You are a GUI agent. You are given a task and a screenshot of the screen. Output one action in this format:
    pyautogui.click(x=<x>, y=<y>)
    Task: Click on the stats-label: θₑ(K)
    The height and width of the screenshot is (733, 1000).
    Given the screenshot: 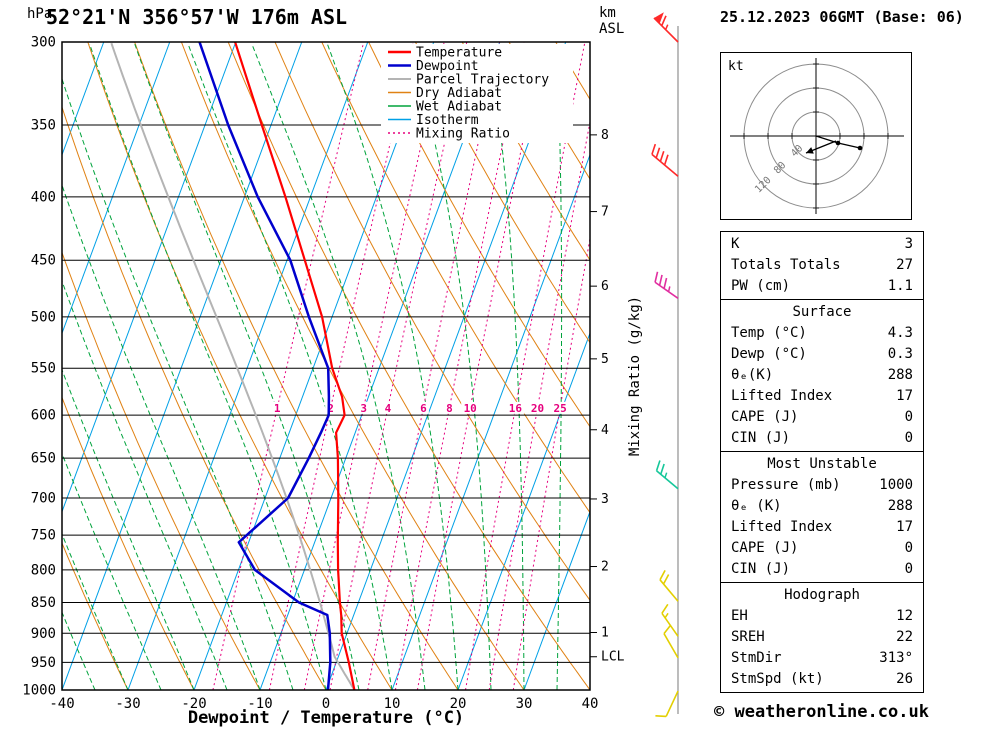 What is the action you would take?
    pyautogui.click(x=752, y=375)
    